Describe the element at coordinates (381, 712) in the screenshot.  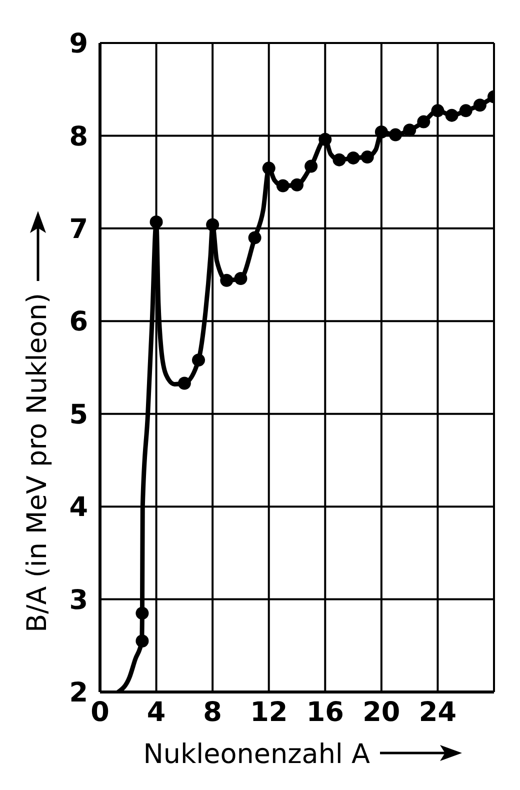
I see `x-tick-label: 20` at that location.